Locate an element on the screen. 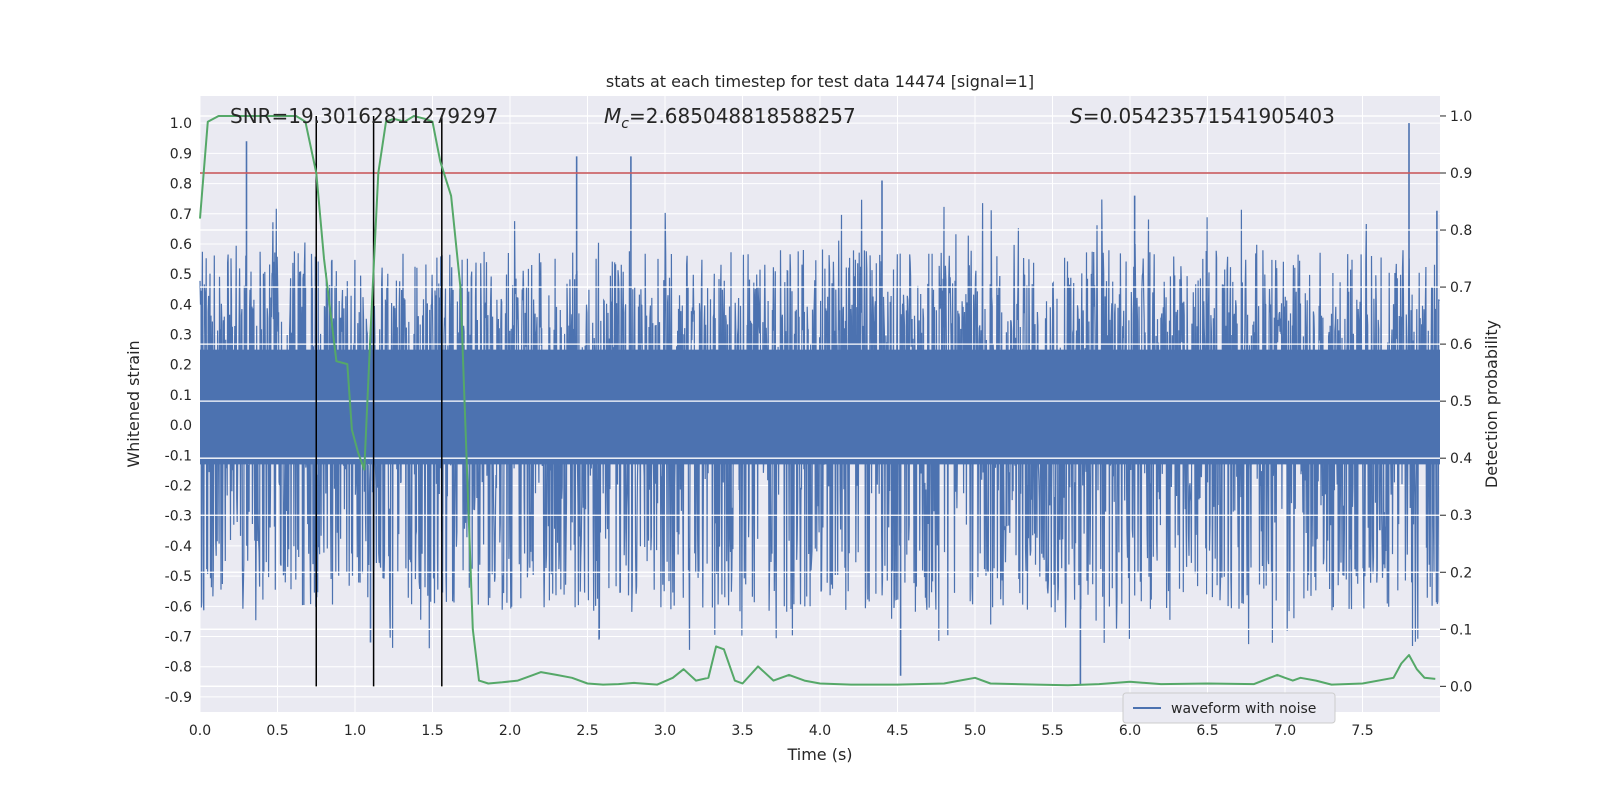  vertical-markers is located at coordinates (379, 401).